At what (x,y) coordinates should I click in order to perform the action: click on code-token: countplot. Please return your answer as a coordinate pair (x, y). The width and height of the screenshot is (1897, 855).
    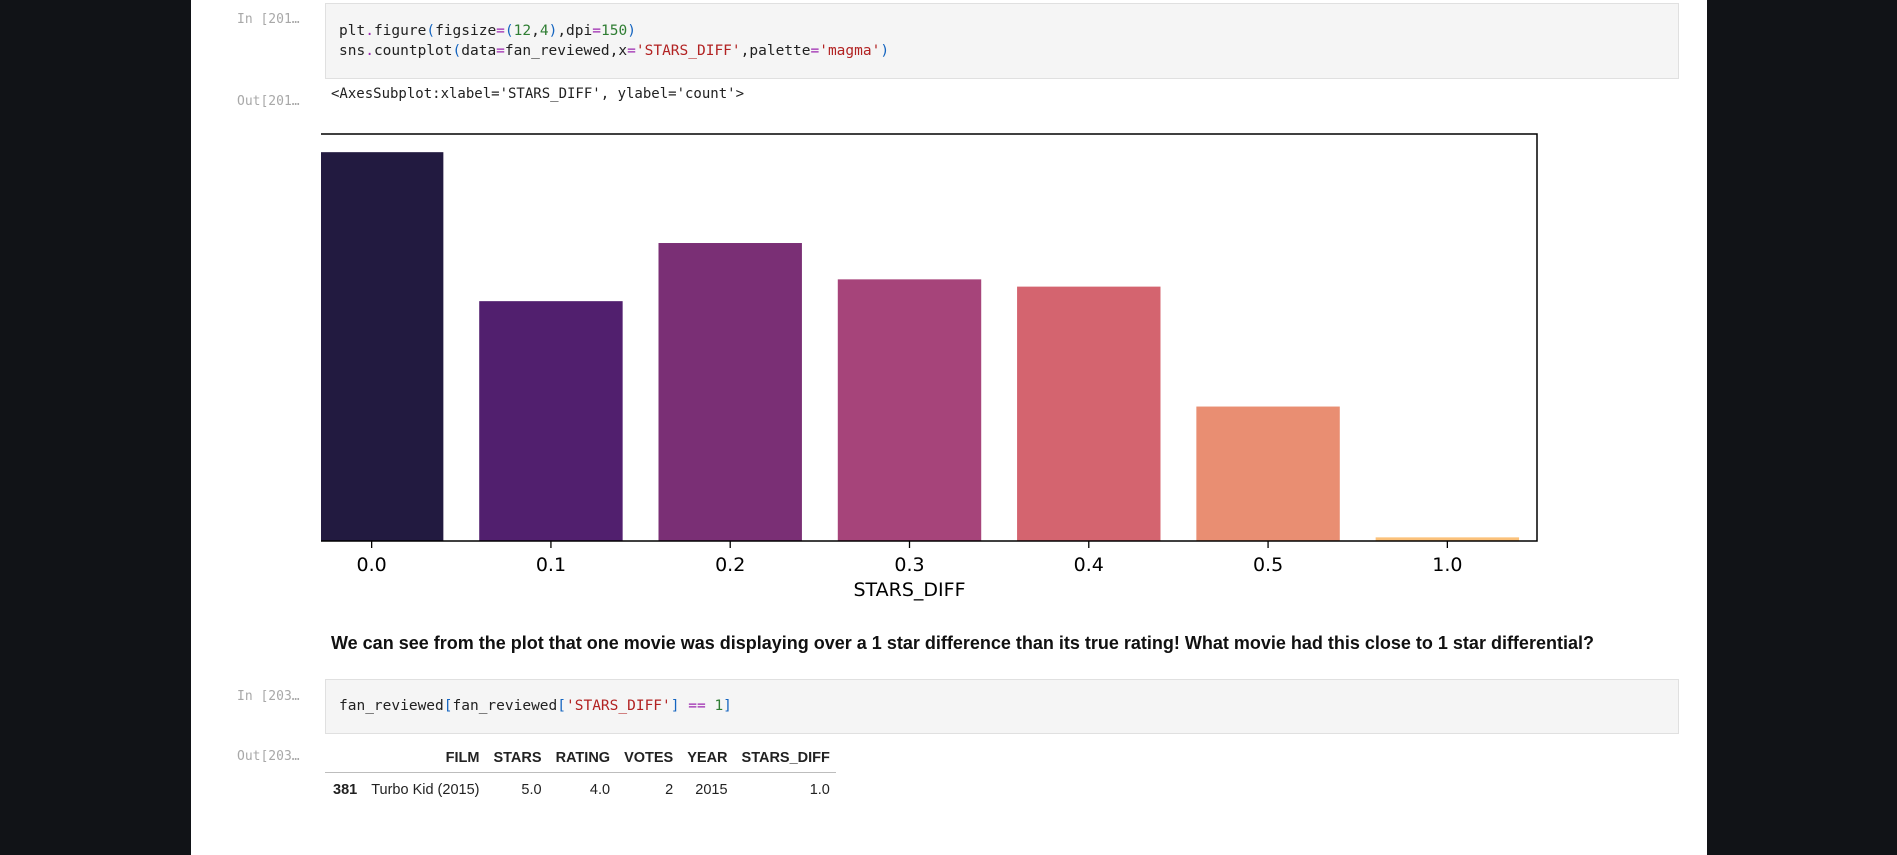
    Looking at the image, I should click on (413, 51).